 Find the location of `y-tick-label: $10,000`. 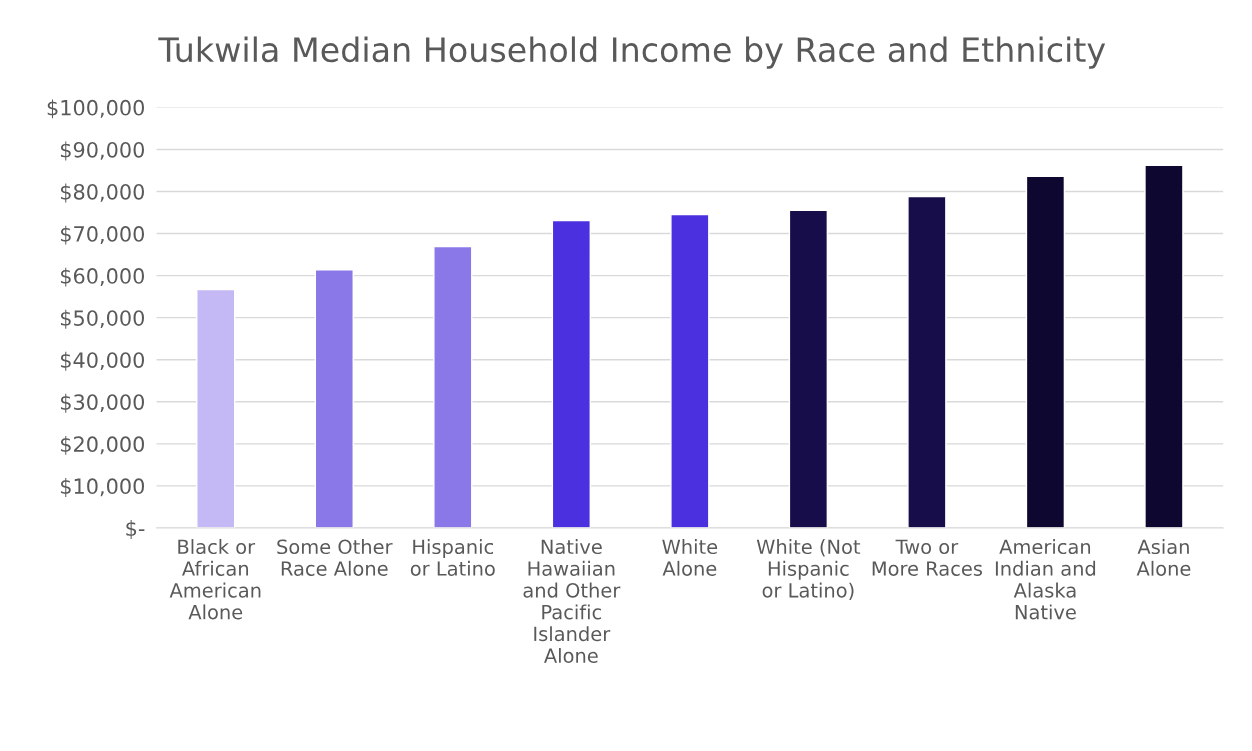

y-tick-label: $10,000 is located at coordinates (102, 487).